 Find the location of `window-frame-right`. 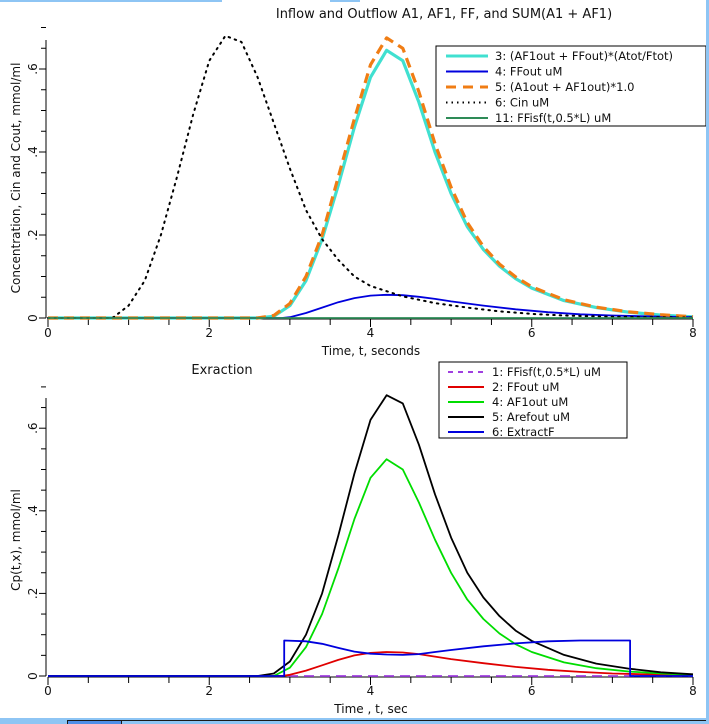

window-frame-right is located at coordinates (707, 362).